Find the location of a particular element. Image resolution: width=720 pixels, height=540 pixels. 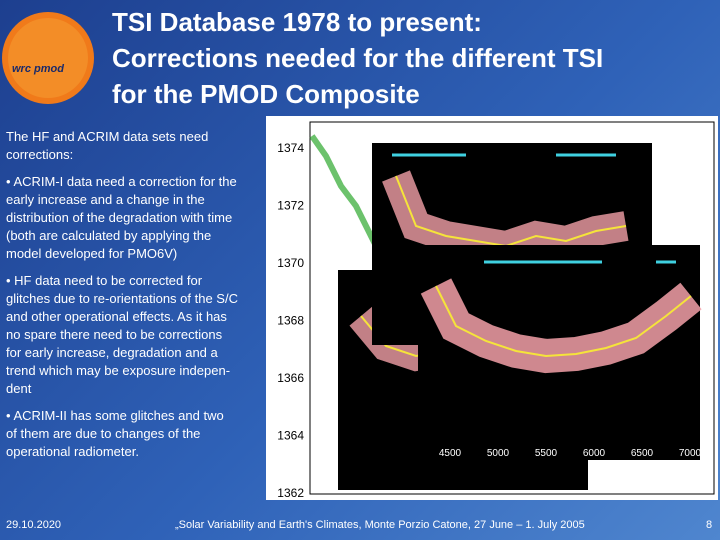

y-tick-label: 1368 is located at coordinates (290, 321).